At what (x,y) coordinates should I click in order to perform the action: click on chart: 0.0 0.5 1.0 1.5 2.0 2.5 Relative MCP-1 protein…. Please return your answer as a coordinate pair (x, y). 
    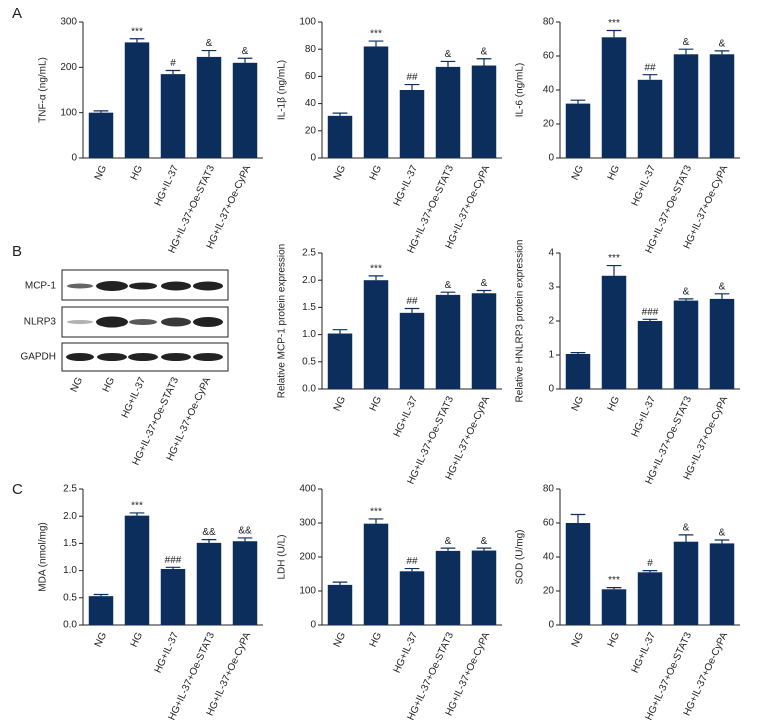
    Looking at the image, I should click on (389, 365).